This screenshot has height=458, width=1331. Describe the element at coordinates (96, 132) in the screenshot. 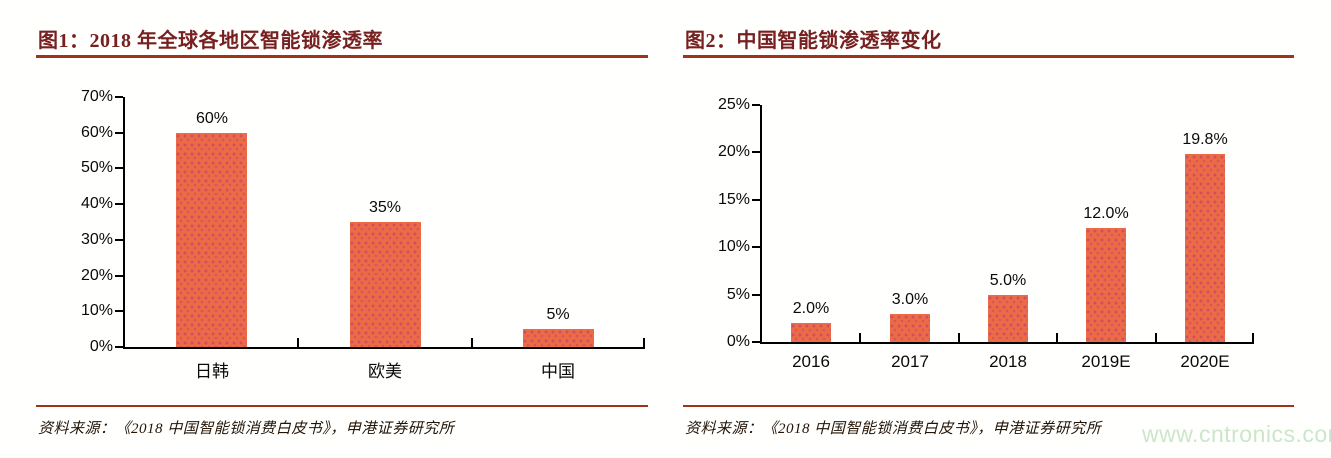

I see `y-axis-tick-label: 60%` at that location.